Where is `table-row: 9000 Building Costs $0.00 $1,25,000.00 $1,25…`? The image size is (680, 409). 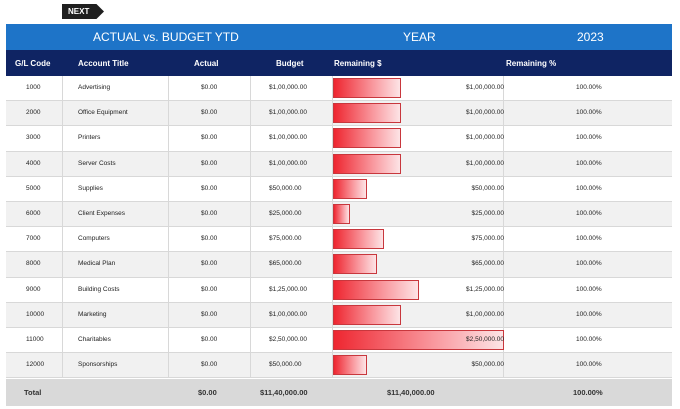
table-row: 9000 Building Costs $0.00 $1,25,000.00 $1,25… is located at coordinates (339, 290).